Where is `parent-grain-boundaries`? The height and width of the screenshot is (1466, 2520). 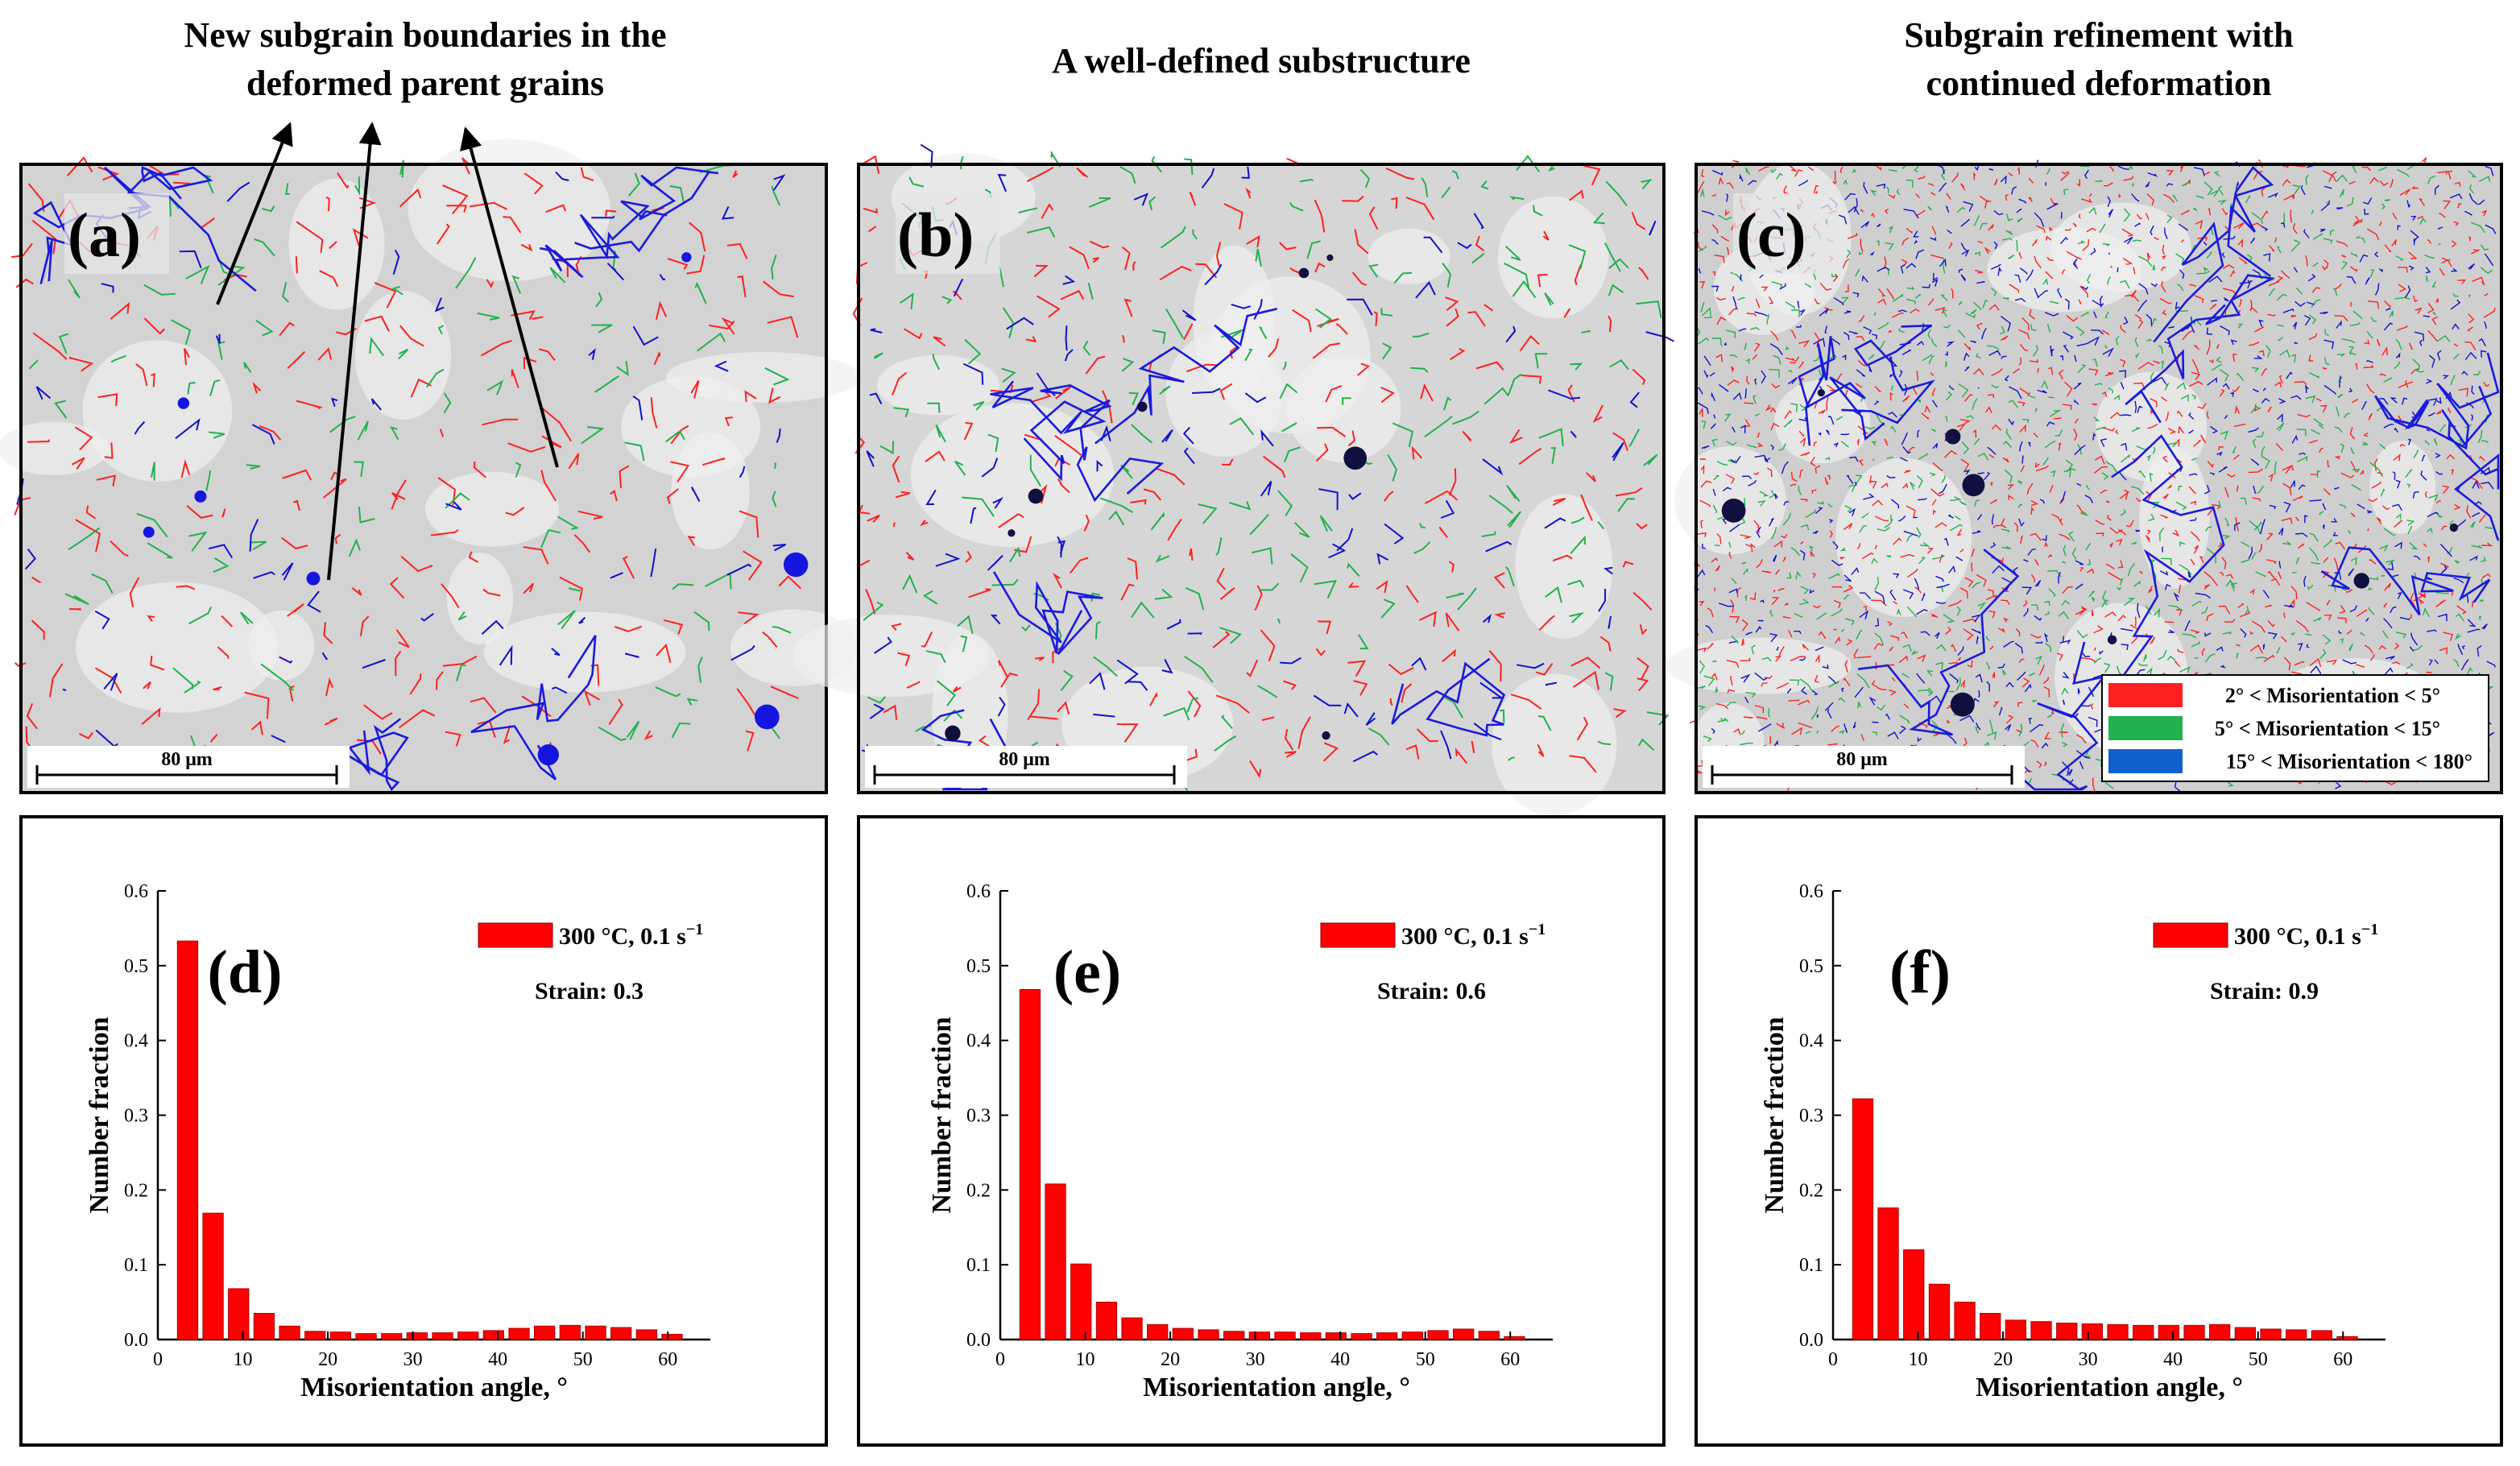
parent-grain-boundaries is located at coordinates (375, 479).